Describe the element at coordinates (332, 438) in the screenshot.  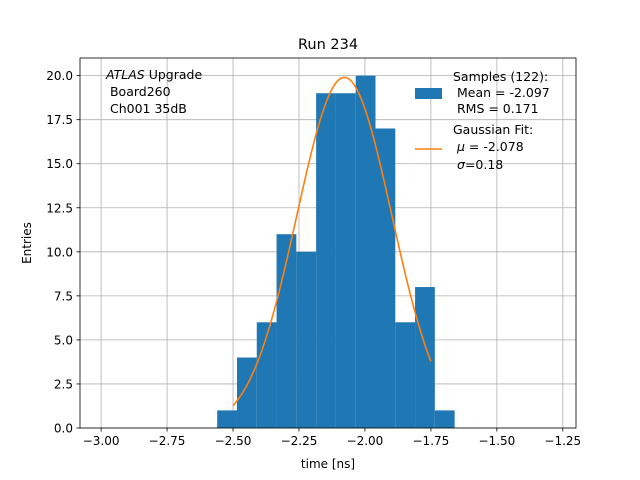
I see `x-axis-ticks: −3.00 −2.75 −2.50 −2.25 −2.00 −1.75 −1.50 −1.25` at that location.